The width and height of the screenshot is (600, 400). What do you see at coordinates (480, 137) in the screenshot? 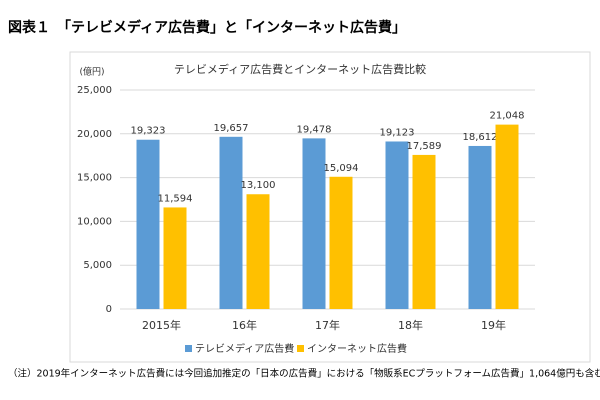
I see `value-label: 18,612` at bounding box center [480, 137].